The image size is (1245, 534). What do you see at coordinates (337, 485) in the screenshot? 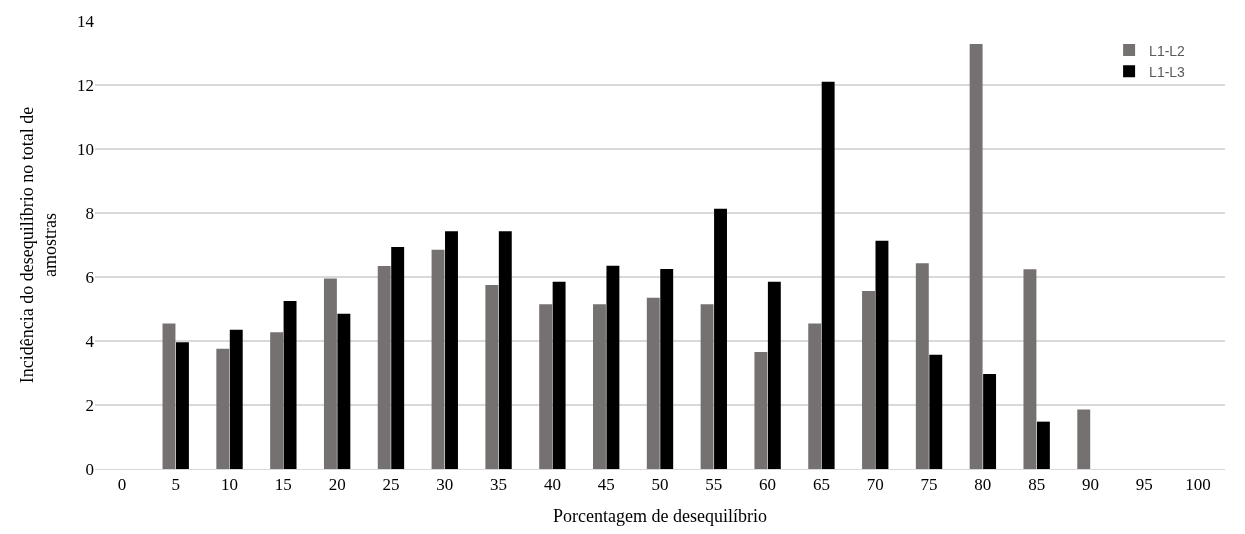
I see `x-tick-label: 20` at bounding box center [337, 485].